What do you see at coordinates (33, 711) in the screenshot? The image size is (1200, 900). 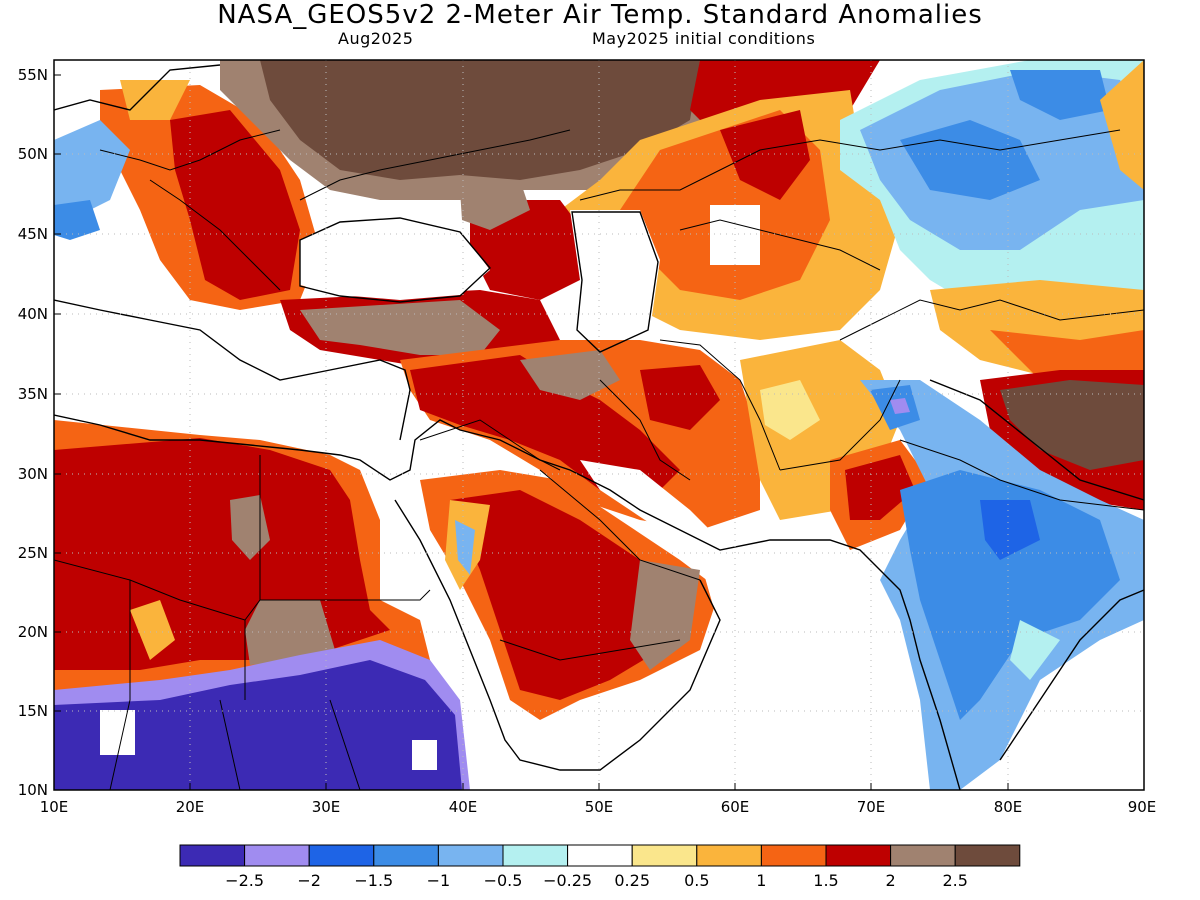 I see `lat-label: 15N` at bounding box center [33, 711].